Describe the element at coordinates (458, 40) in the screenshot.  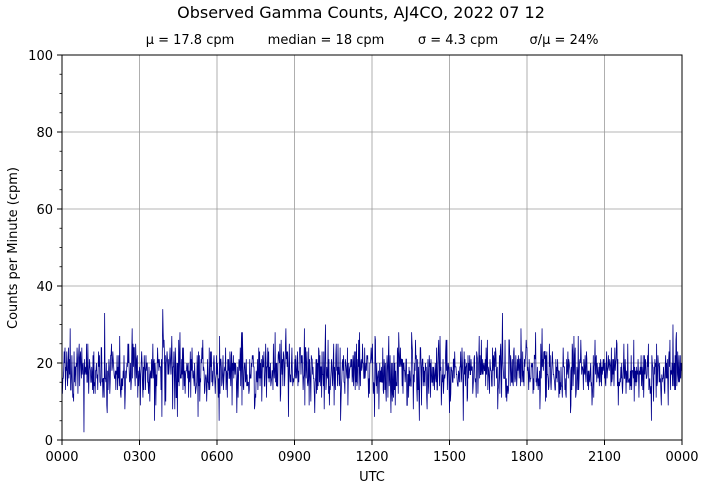
I see `stat-sigma: σ = 4.3 cpm` at that location.